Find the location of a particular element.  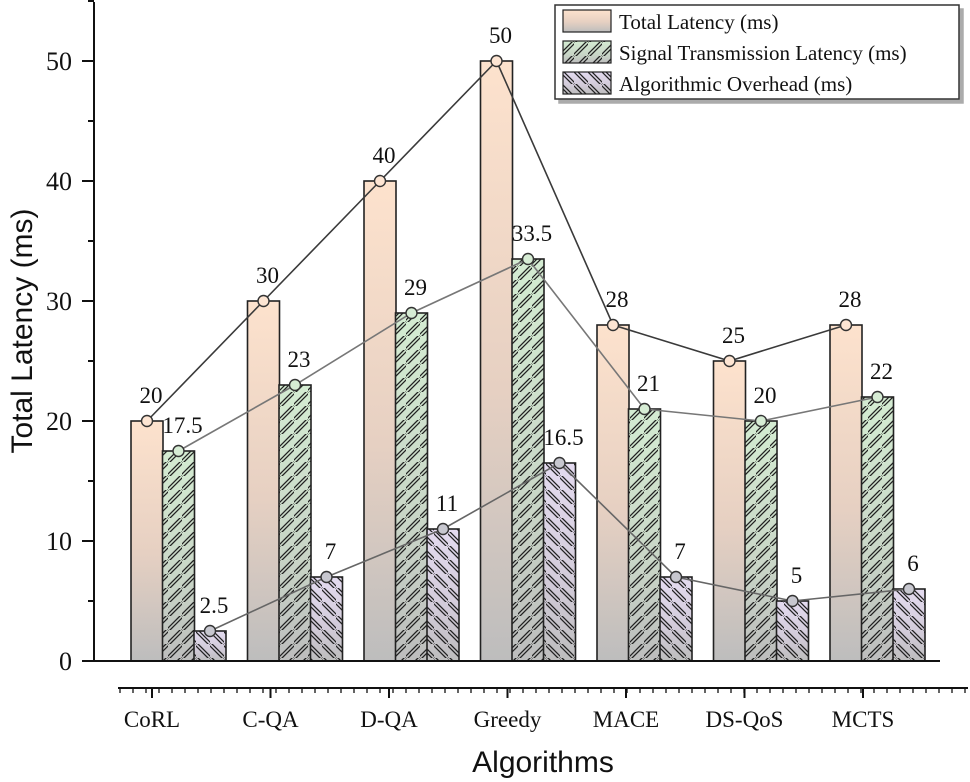

data-label-total-mcts: 28 is located at coordinates (850, 299).